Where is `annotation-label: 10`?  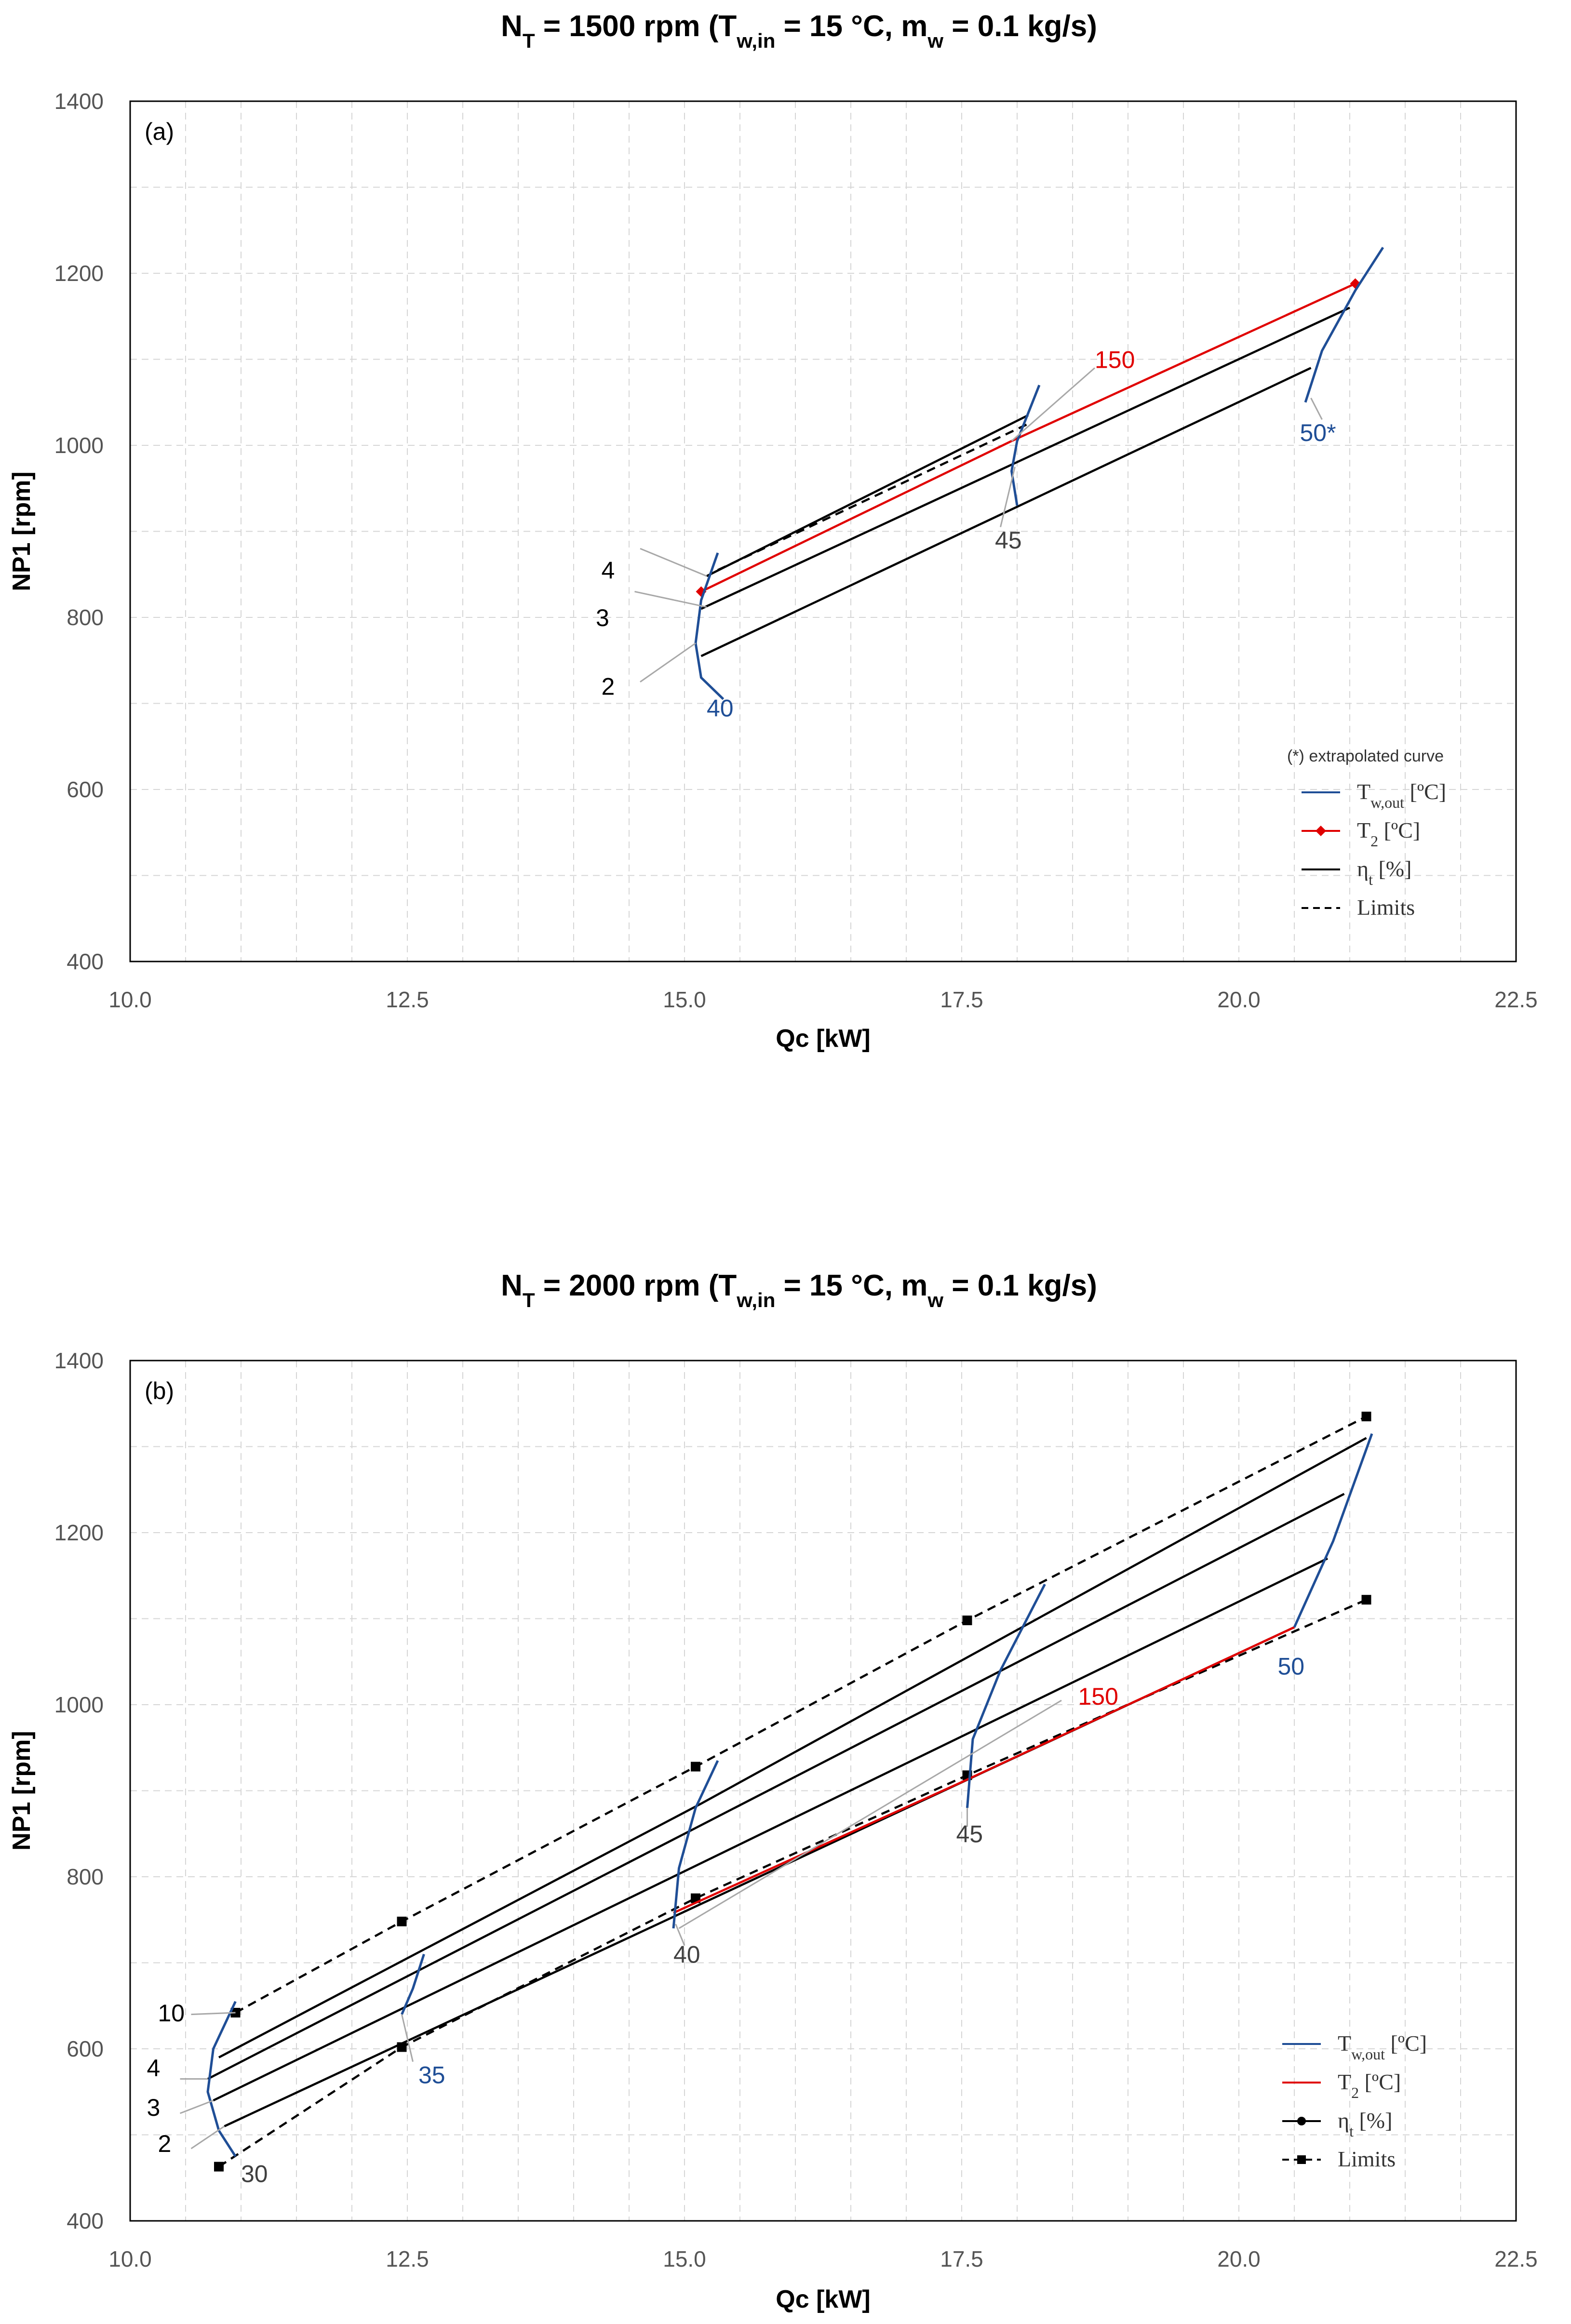 annotation-label: 10 is located at coordinates (171, 2013).